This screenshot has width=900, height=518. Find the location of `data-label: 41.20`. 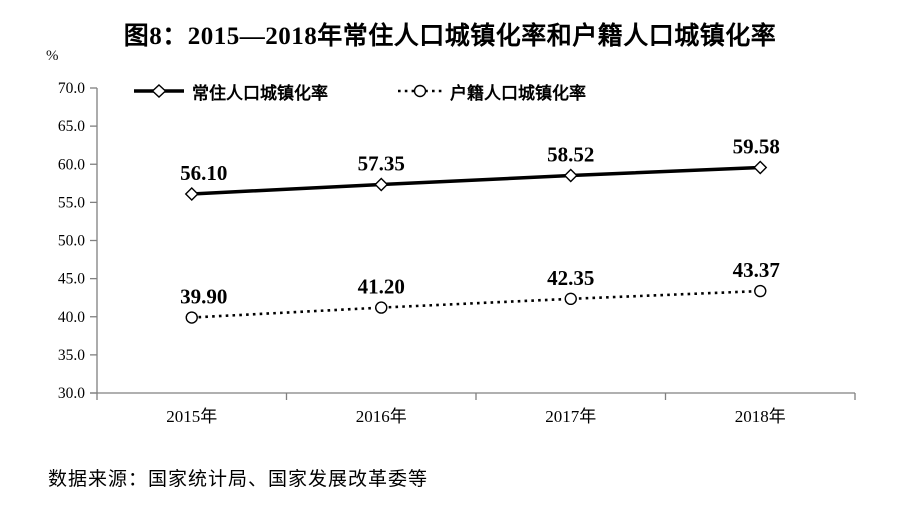

data-label: 41.20 is located at coordinates (381, 287).